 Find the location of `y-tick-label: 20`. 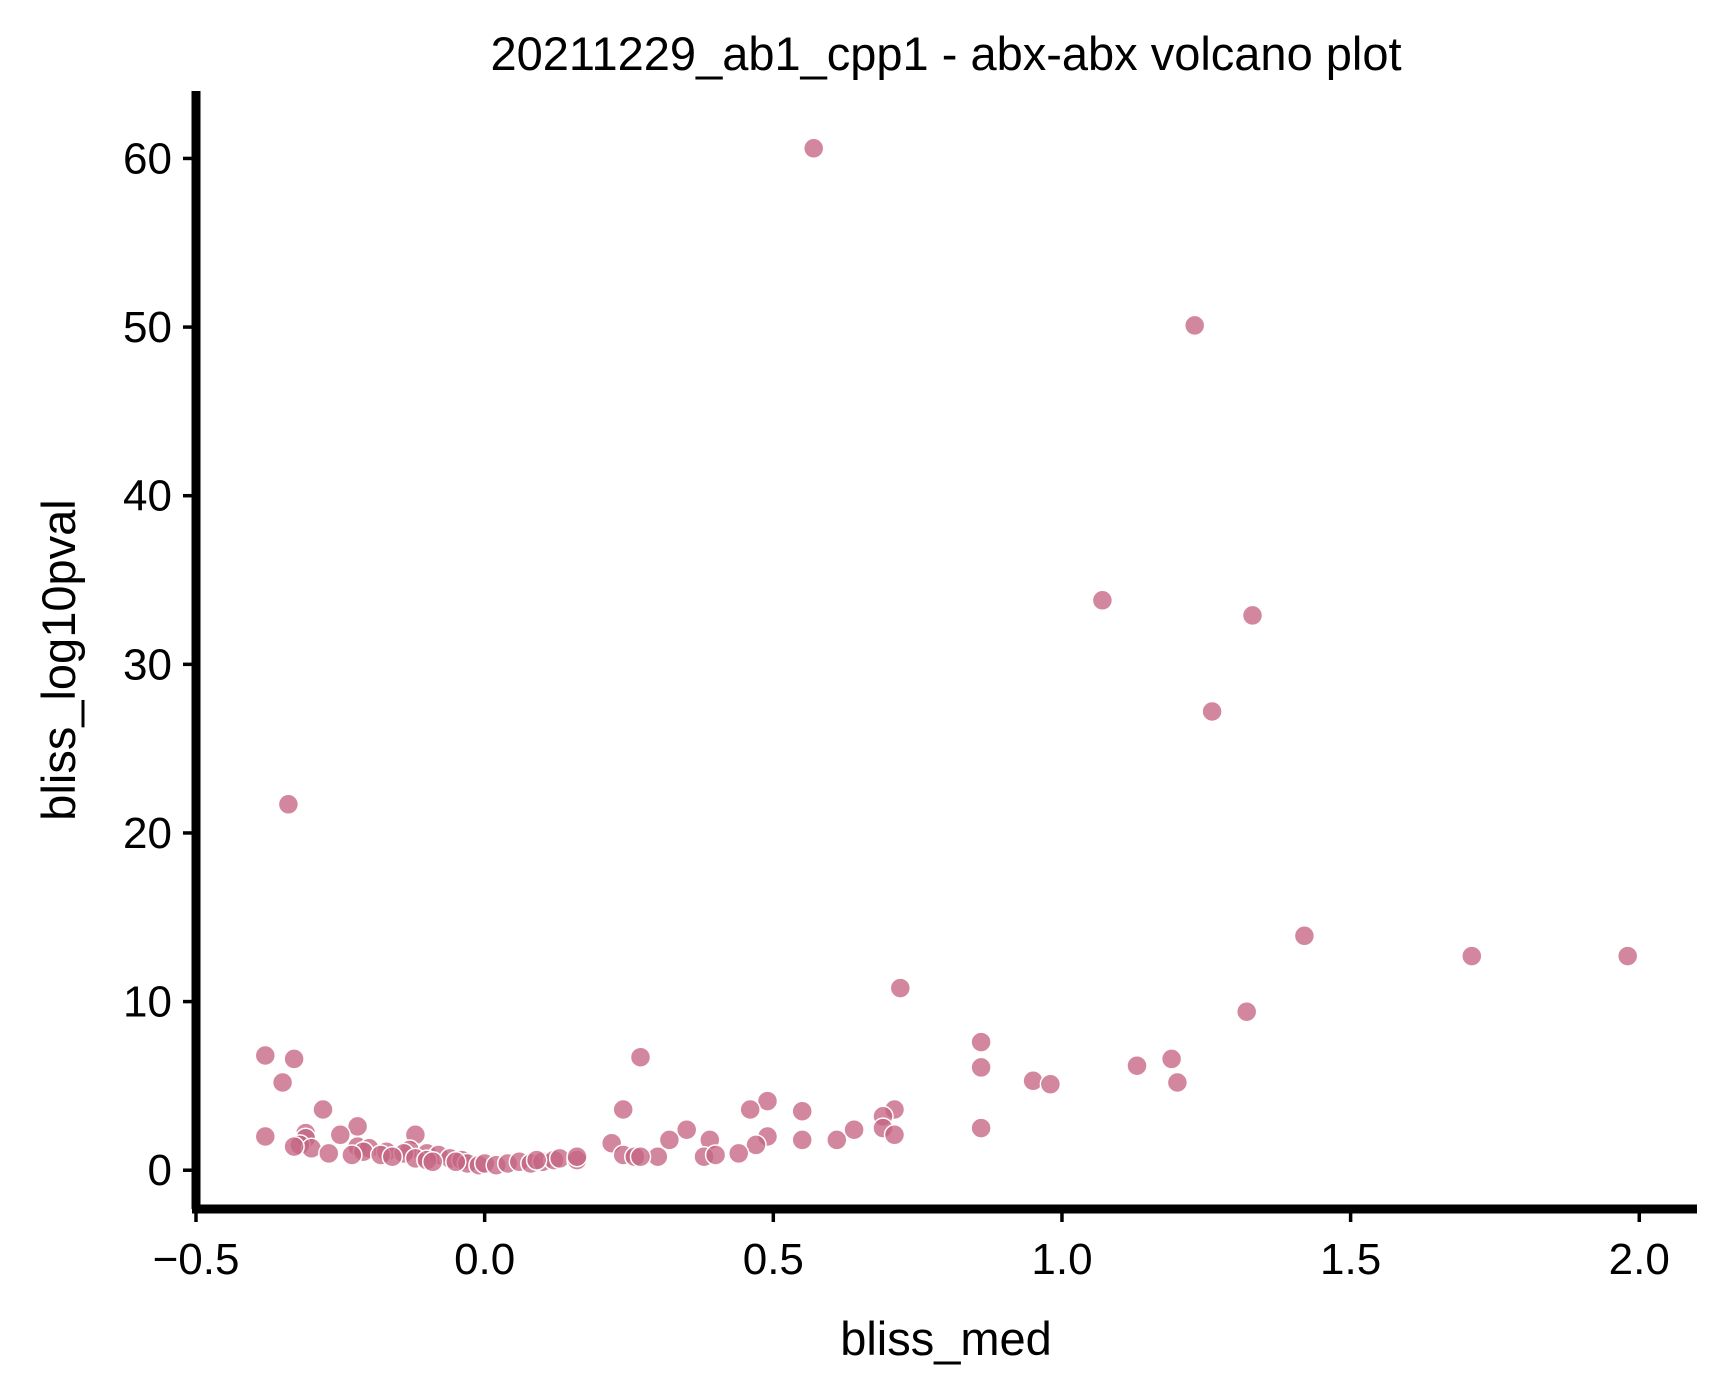

y-tick-label: 20 is located at coordinates (147, 833).